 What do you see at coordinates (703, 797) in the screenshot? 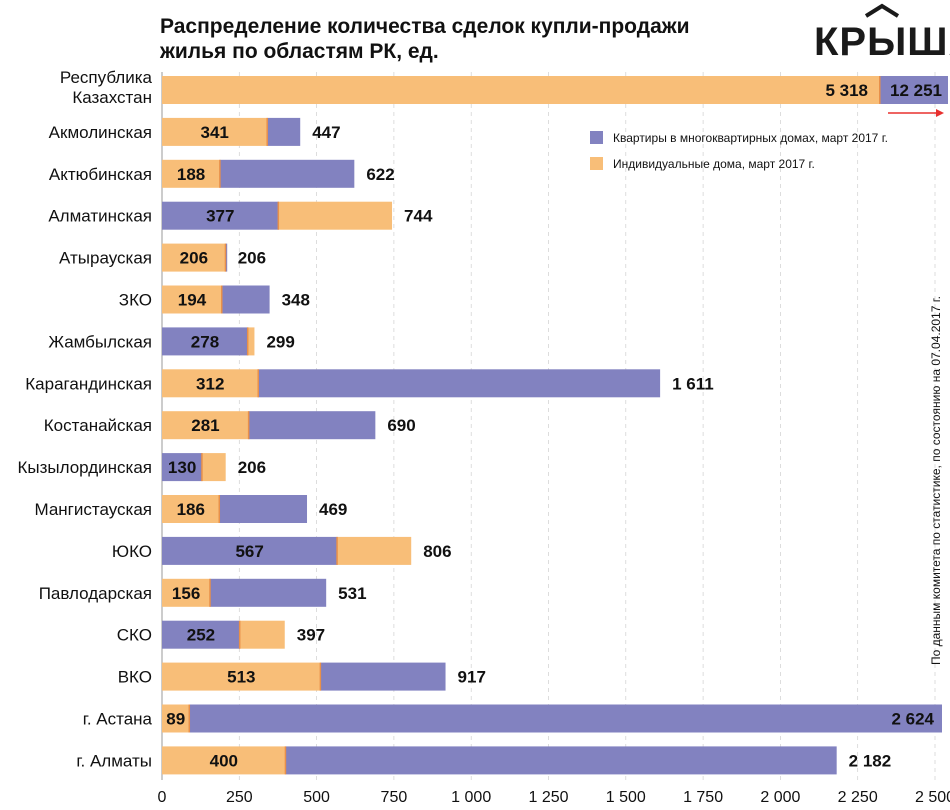
I see `x-tick-label: 1 750` at bounding box center [703, 797].